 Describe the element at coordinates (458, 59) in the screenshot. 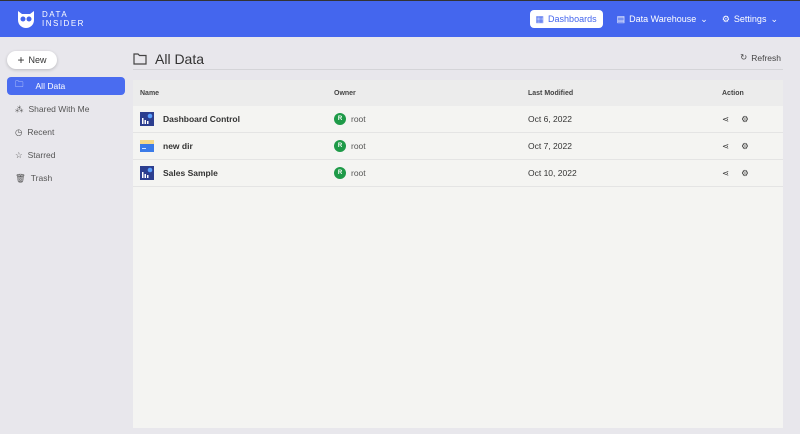

I see `page-header: All Data ↻ Refresh` at that location.